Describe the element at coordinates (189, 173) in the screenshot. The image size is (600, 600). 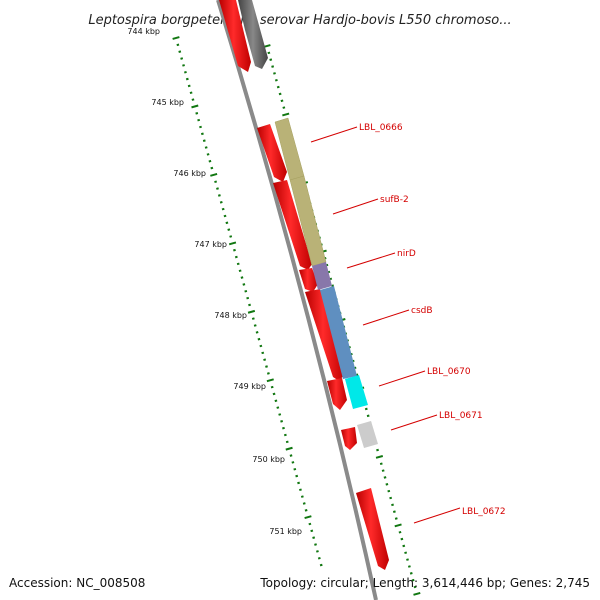
I see `scale-label: 746 kbp` at that location.